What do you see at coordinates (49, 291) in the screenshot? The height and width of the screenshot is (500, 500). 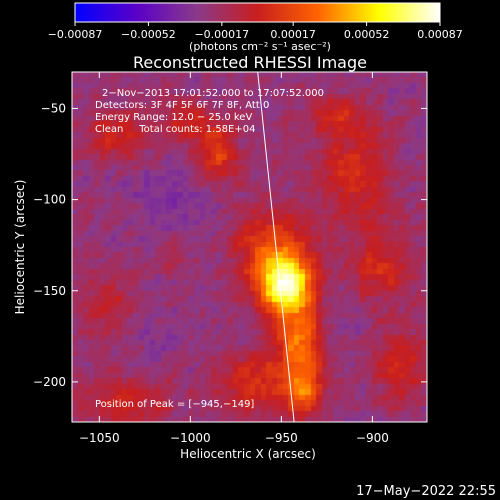 I see `y-tick-label: −150` at bounding box center [49, 291].